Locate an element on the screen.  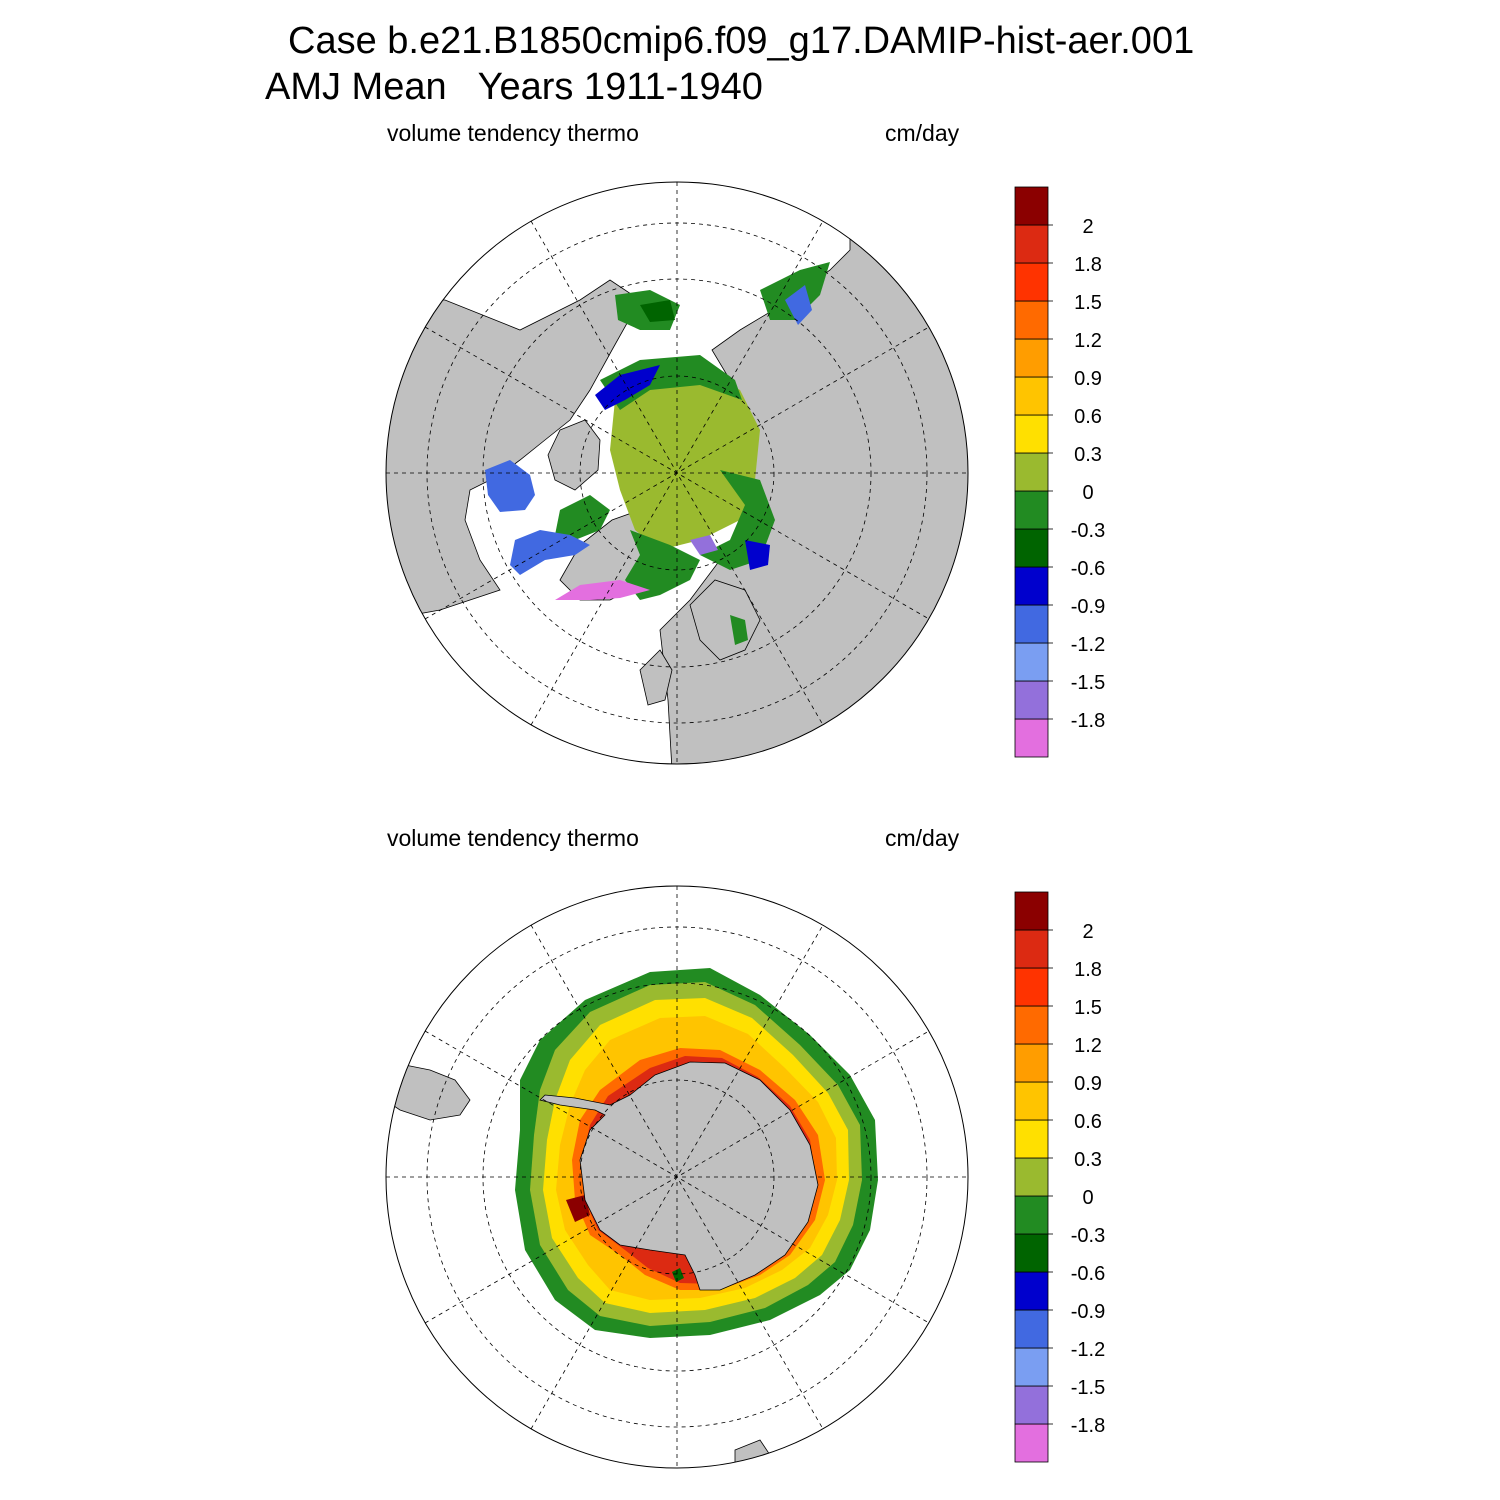
north-field-east-greenland is located at coordinates (662, 565).